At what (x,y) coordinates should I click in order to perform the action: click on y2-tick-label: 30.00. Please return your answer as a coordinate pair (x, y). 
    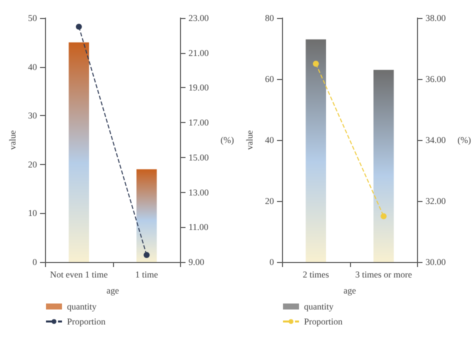
    Looking at the image, I should click on (436, 262).